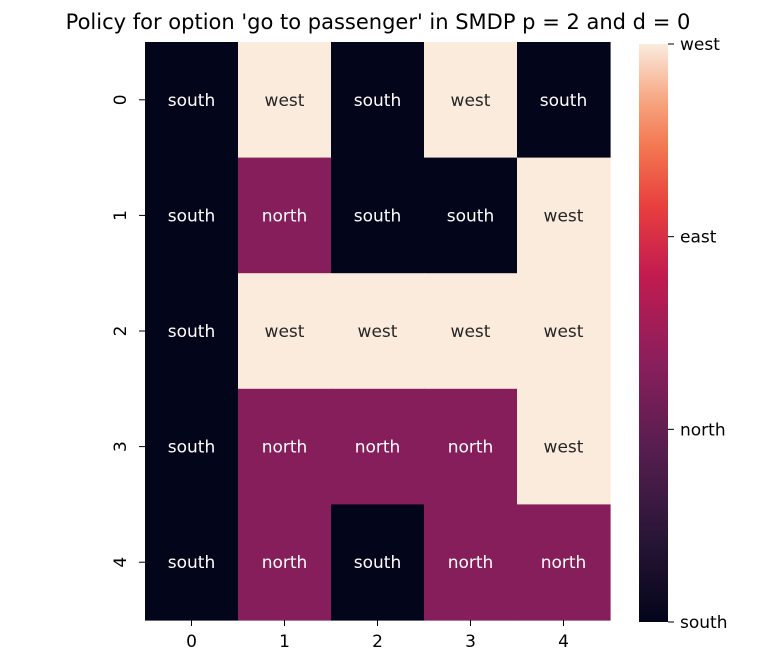  I want to click on y-axis: 0 1 2 3 4, so click(128, 331).